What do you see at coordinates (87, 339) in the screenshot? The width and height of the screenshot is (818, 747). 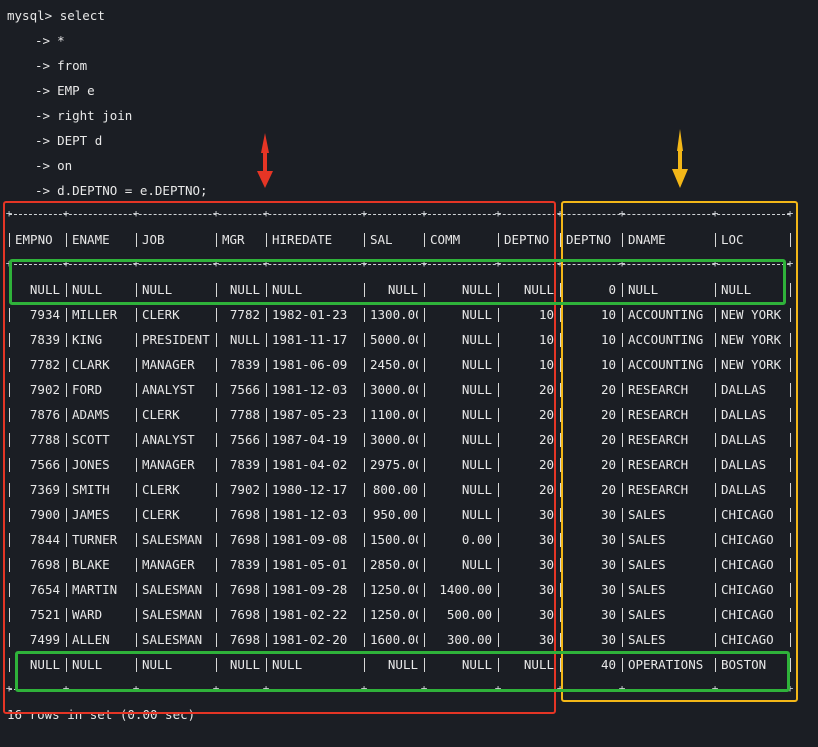 I see `table-cell: KING` at bounding box center [87, 339].